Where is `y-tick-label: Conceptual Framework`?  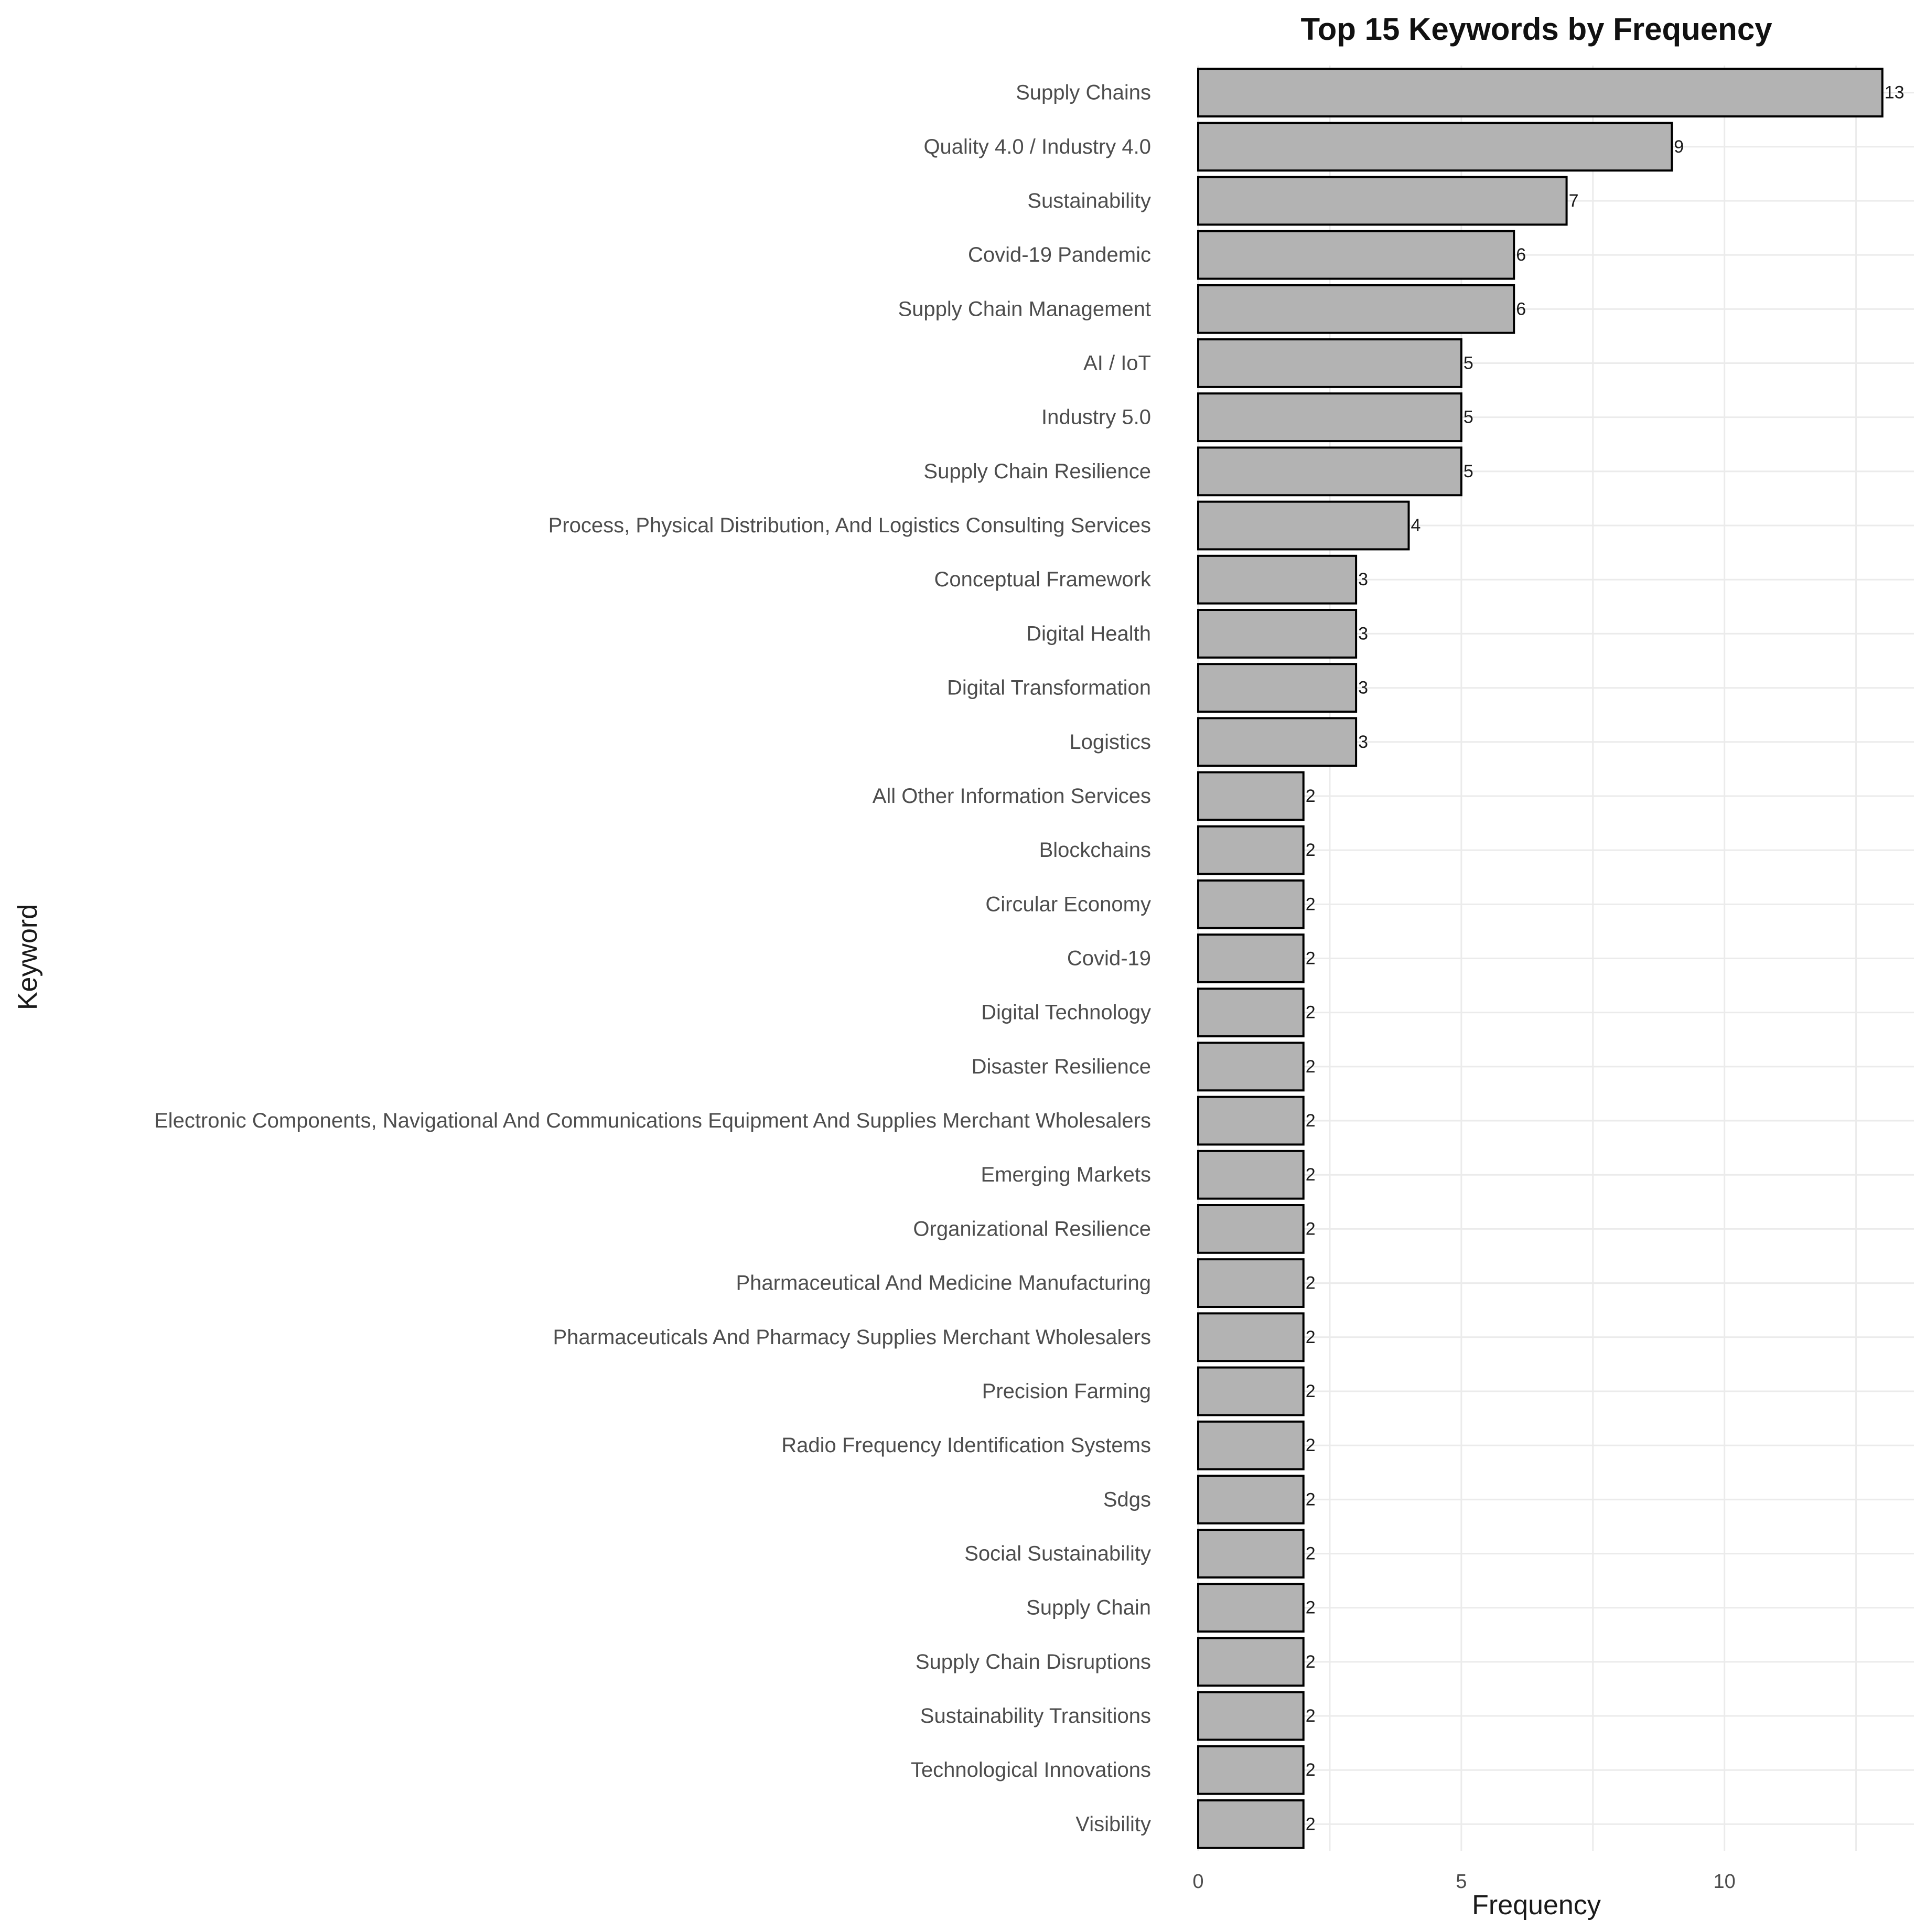 y-tick-label: Conceptual Framework is located at coordinates (1043, 579).